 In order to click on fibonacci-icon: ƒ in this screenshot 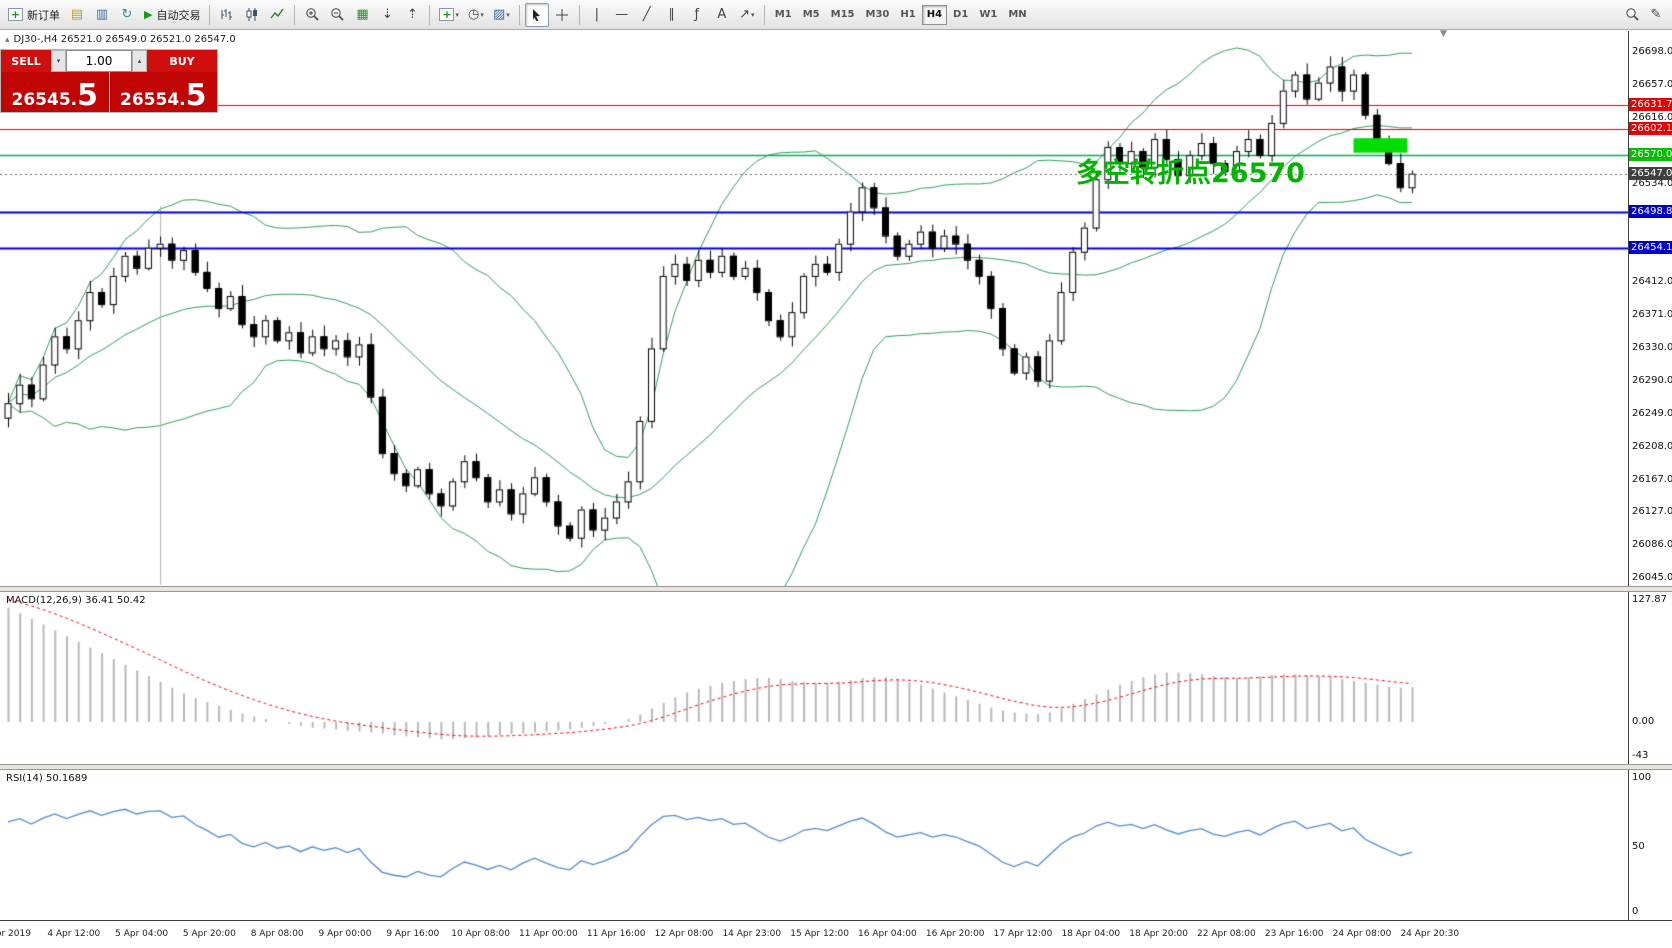, I will do `click(697, 14)`.